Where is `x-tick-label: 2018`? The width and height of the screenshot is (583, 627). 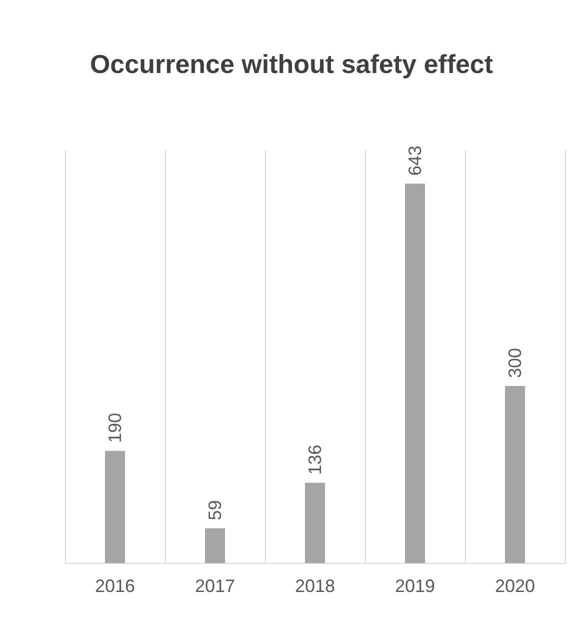 x-tick-label: 2018 is located at coordinates (315, 586).